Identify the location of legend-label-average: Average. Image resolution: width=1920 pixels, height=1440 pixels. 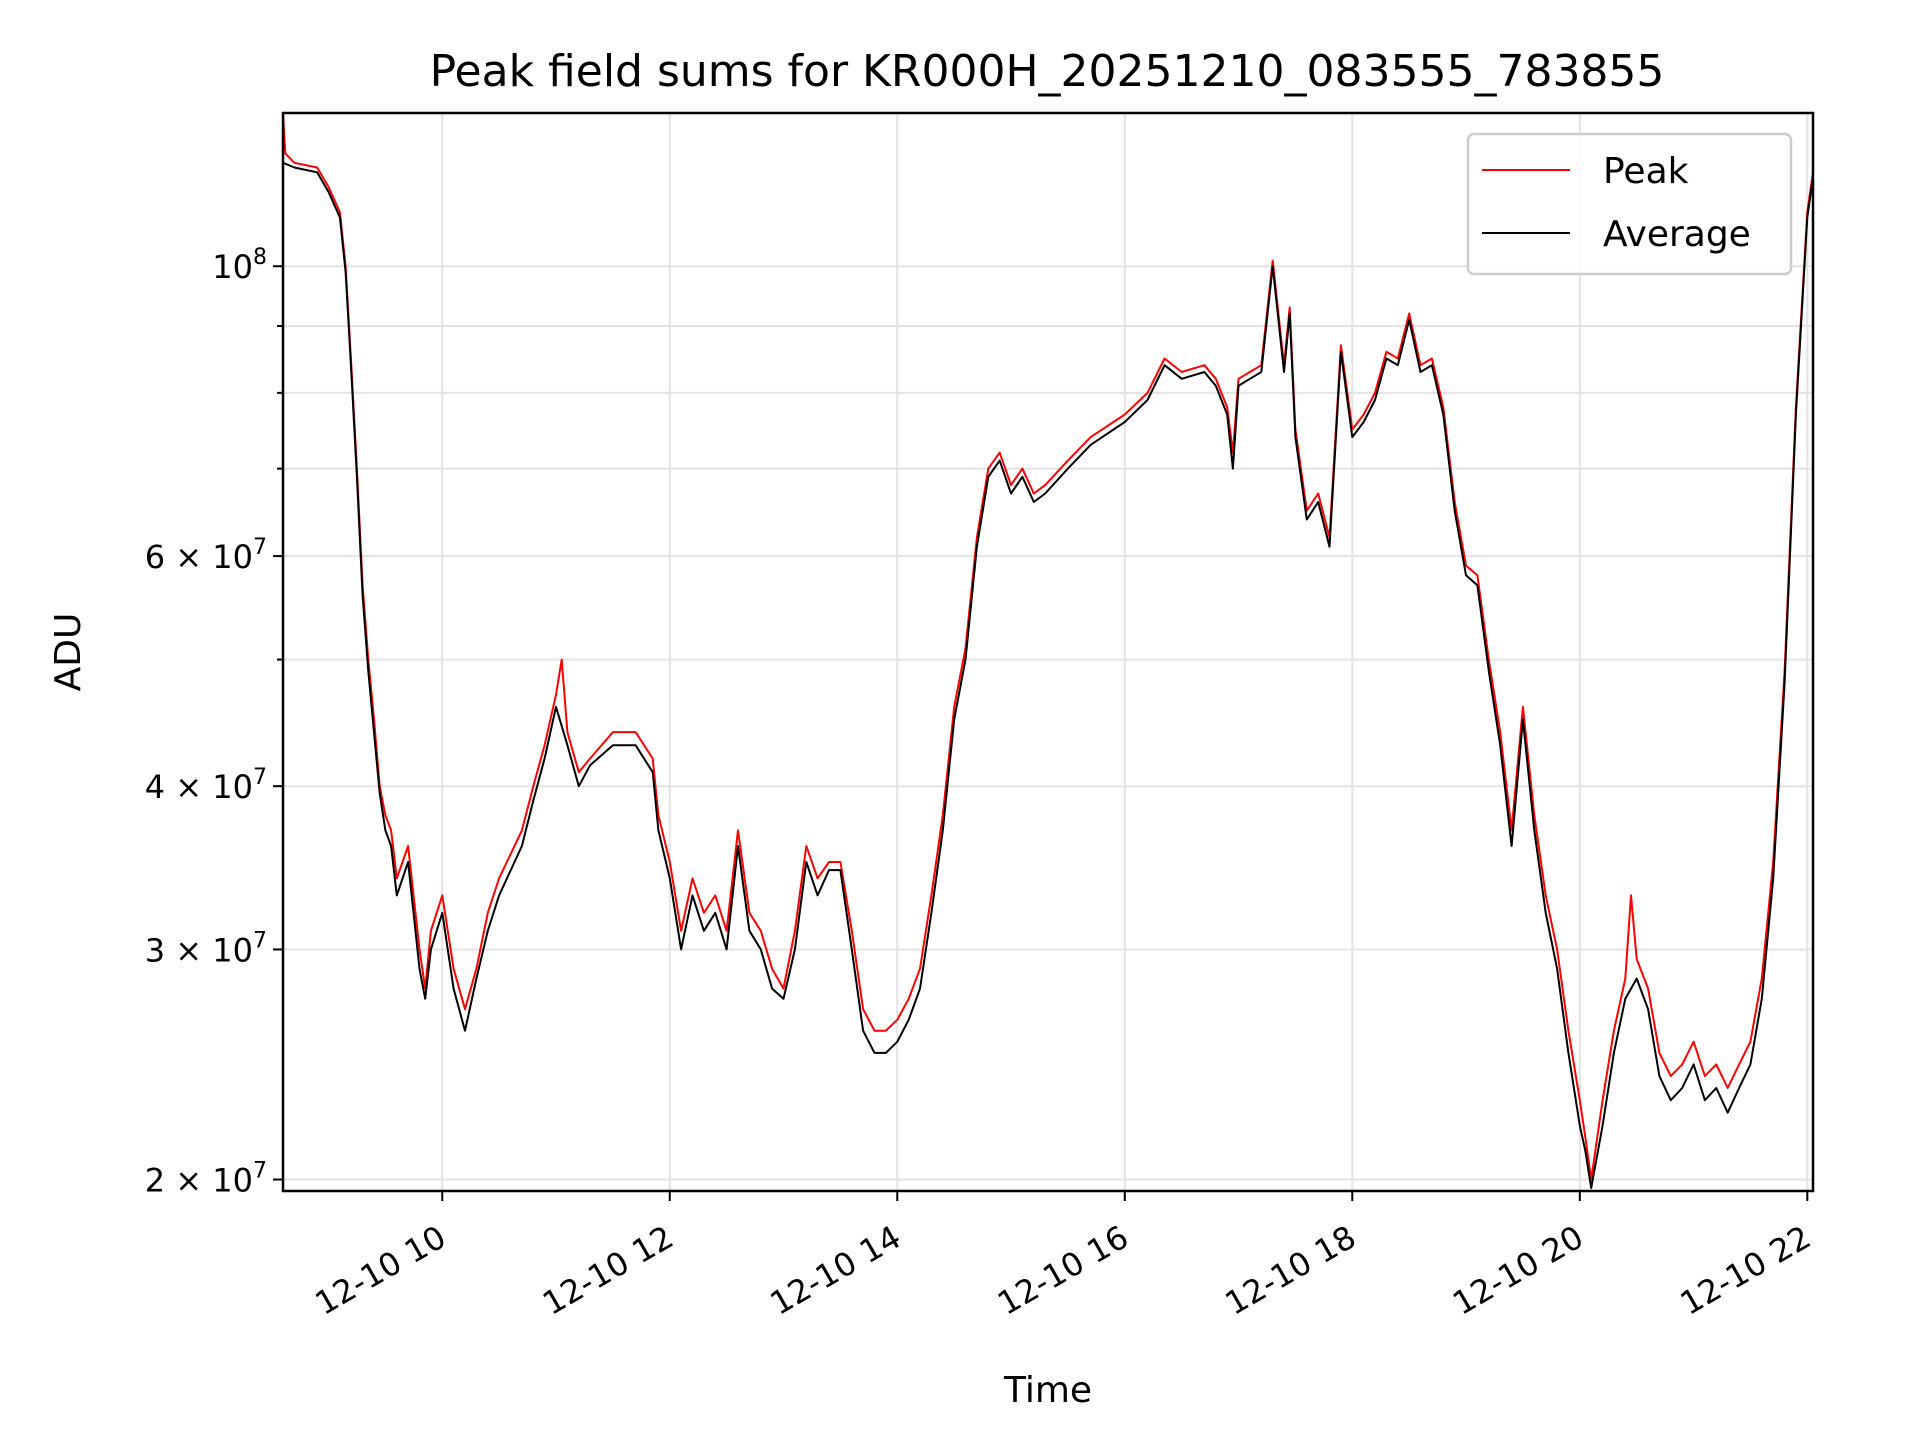
(1677, 234).